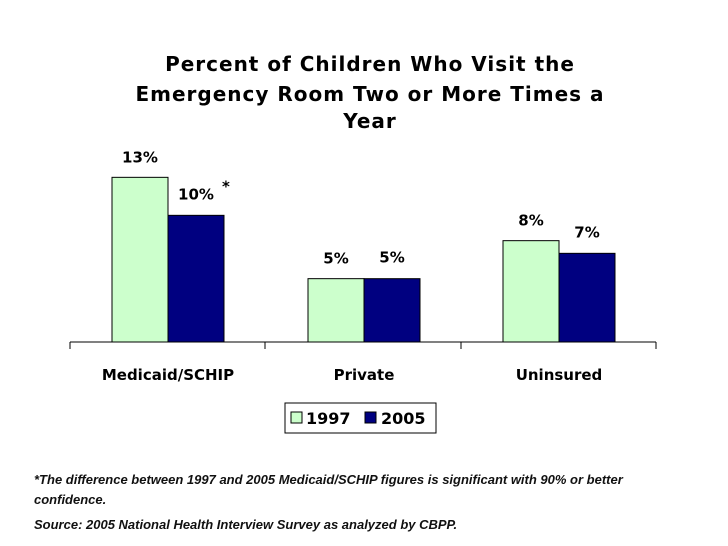 The height and width of the screenshot is (546, 728). Describe the element at coordinates (586, 232) in the screenshot. I see `data-label-2005-uninsured: 7%` at that location.